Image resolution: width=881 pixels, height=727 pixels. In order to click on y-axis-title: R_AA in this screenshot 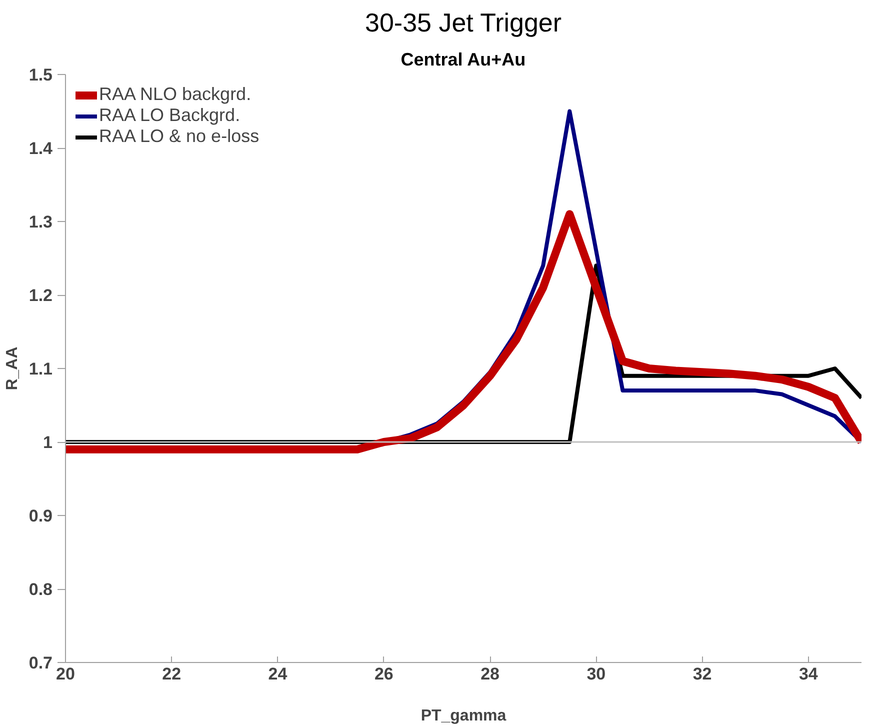, I will do `click(12, 368)`.